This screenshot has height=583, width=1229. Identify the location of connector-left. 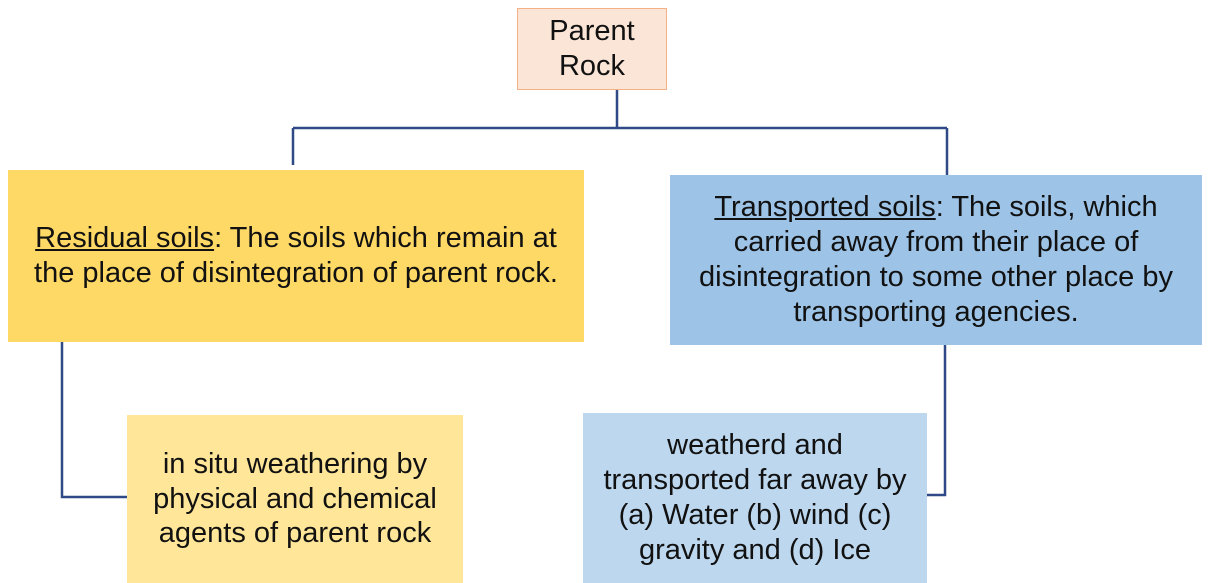
(93, 420).